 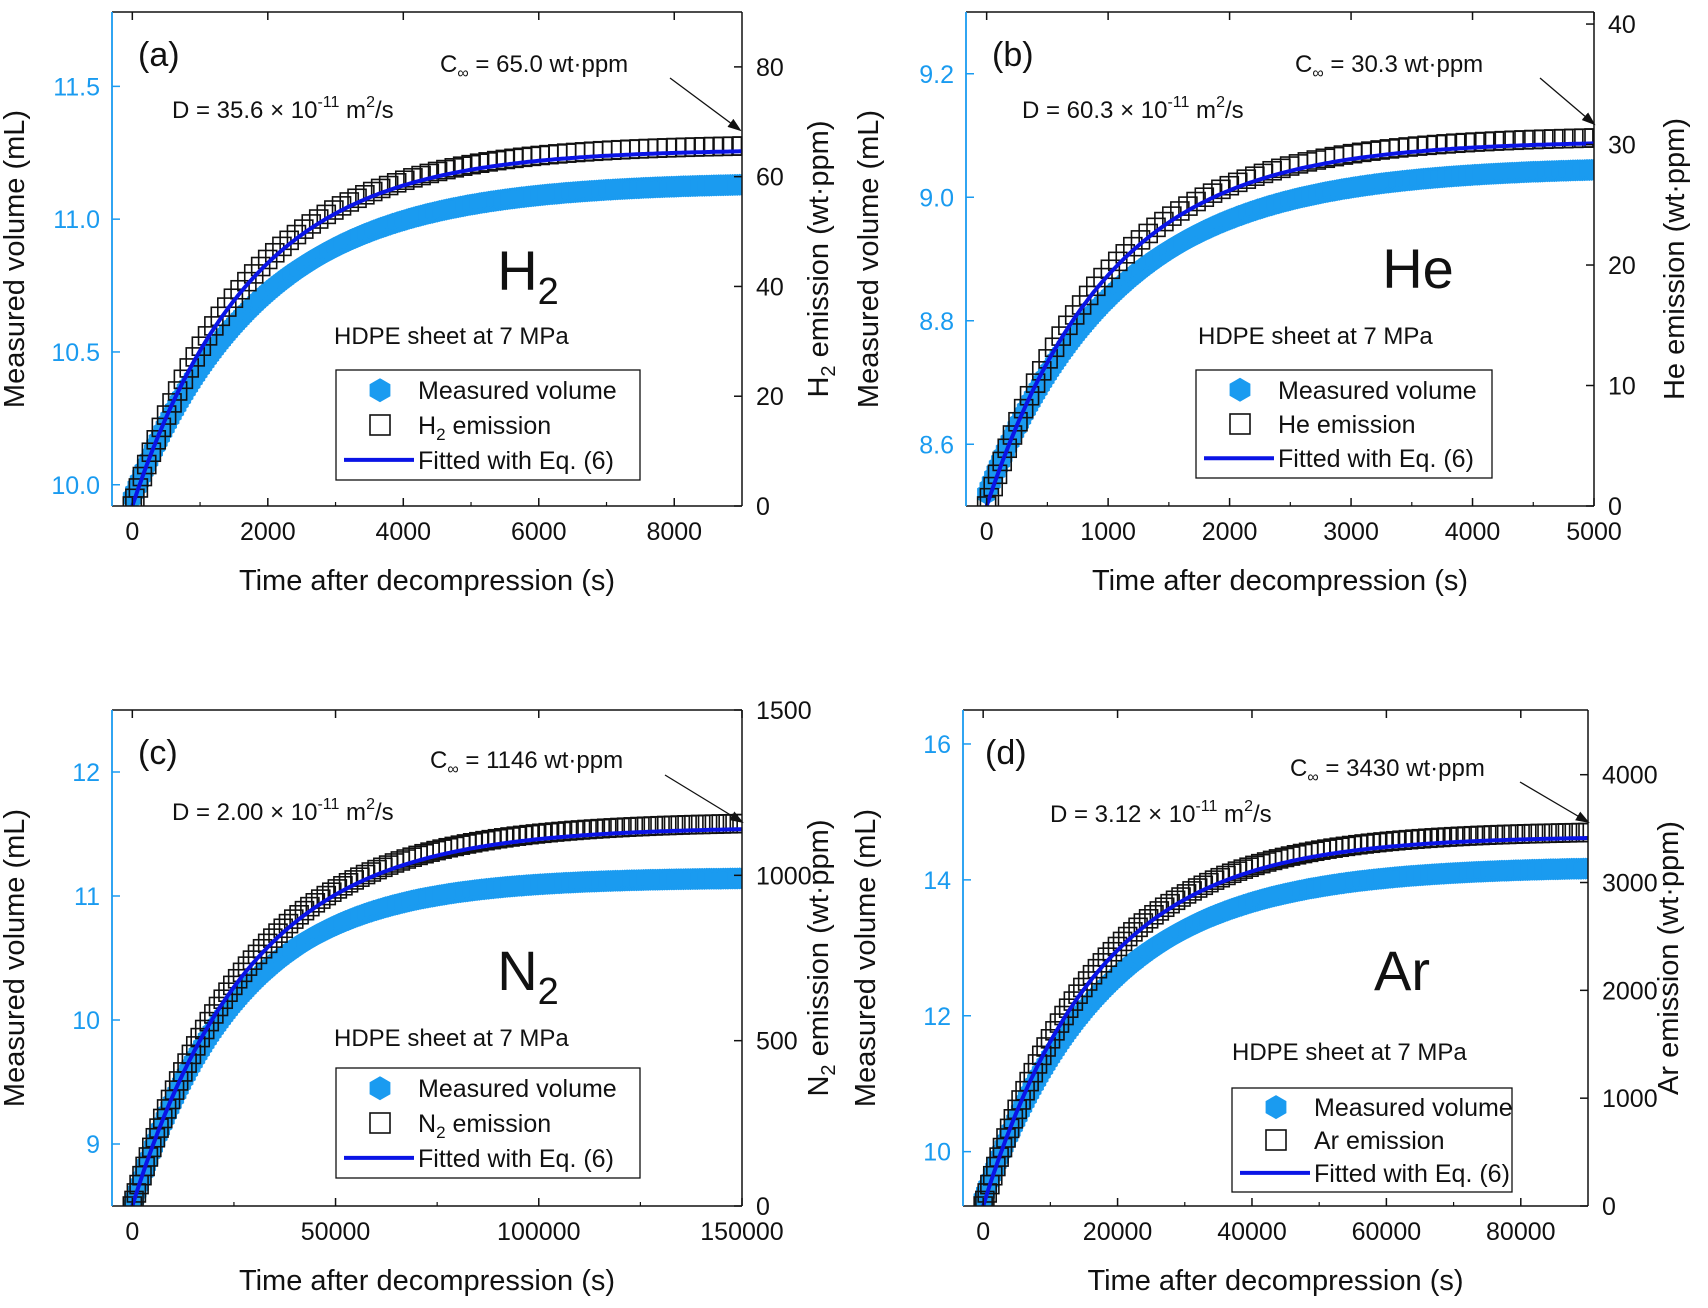 What do you see at coordinates (539, 532) in the screenshot?
I see `x-tick-label: 6000` at bounding box center [539, 532].